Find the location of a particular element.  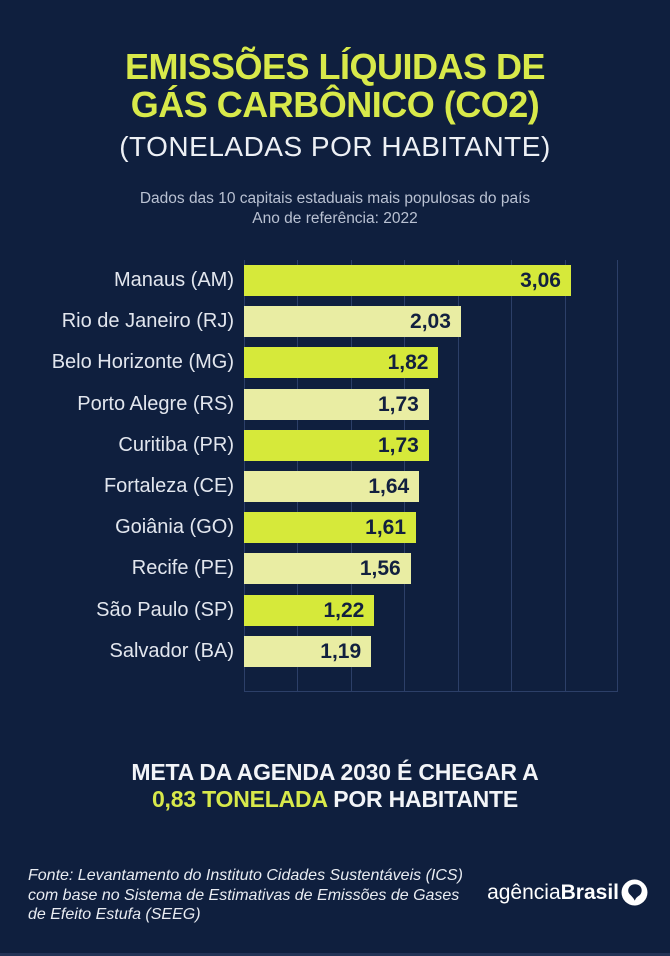

page-title-unit: (TONELADAS POR HABITANTE) is located at coordinates (335, 146).